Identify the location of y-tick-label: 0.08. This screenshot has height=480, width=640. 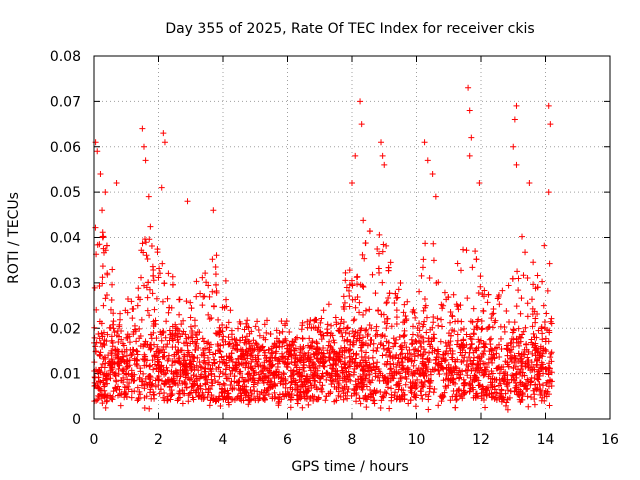
(65, 57).